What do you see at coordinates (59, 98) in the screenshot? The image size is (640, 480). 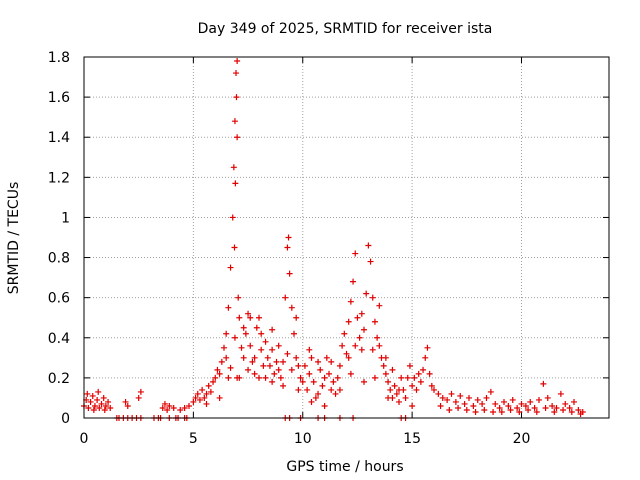 I see `y-tick-label: 1.6` at bounding box center [59, 98].